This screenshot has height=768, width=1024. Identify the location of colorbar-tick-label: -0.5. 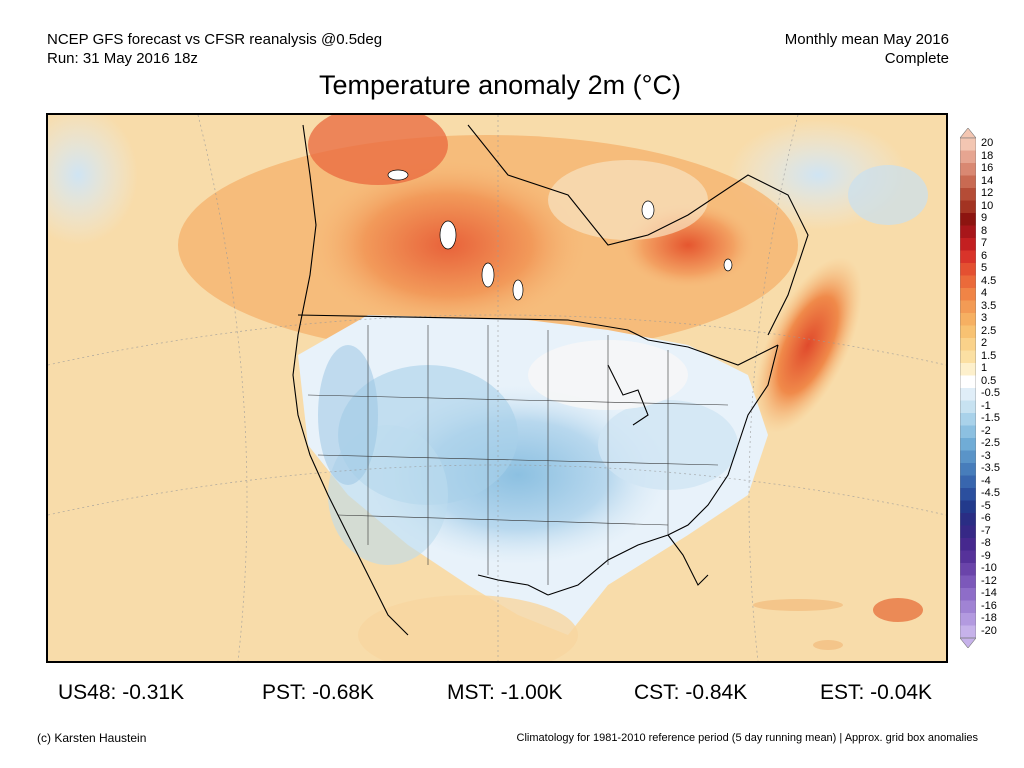
(990, 393).